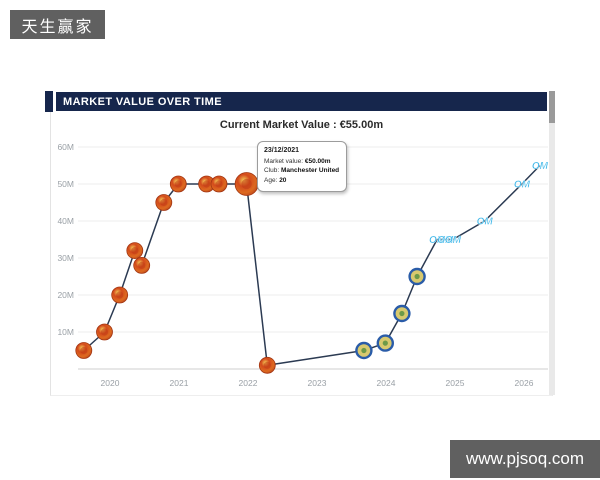 The width and height of the screenshot is (600, 480). Describe the element at coordinates (301, 125) in the screenshot. I see `current-market-value: Current Market Value : €55.00m` at that location.